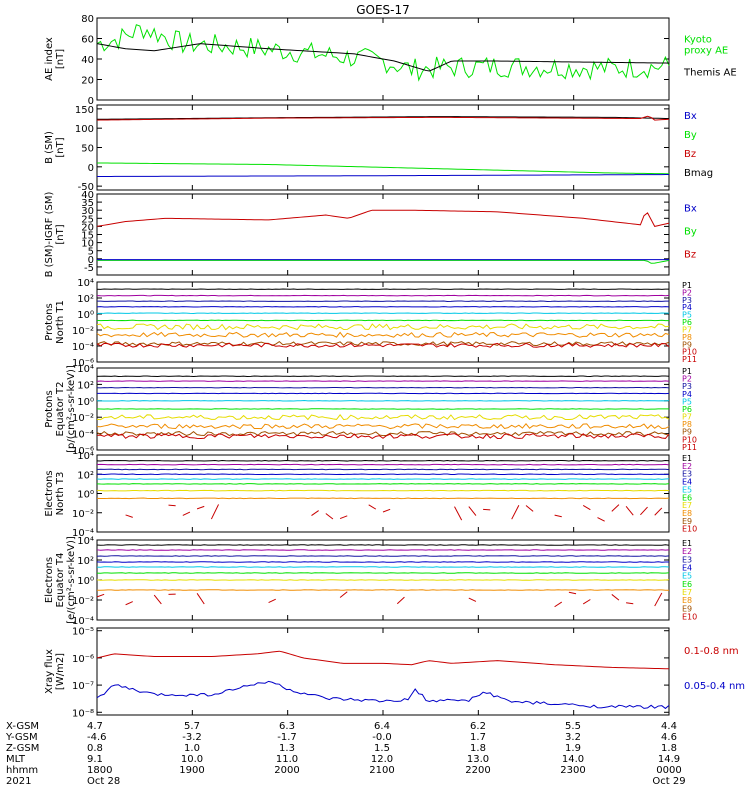 Image resolution: width=750 pixels, height=800 pixels. I want to click on channel-label: E9, so click(687, 521).